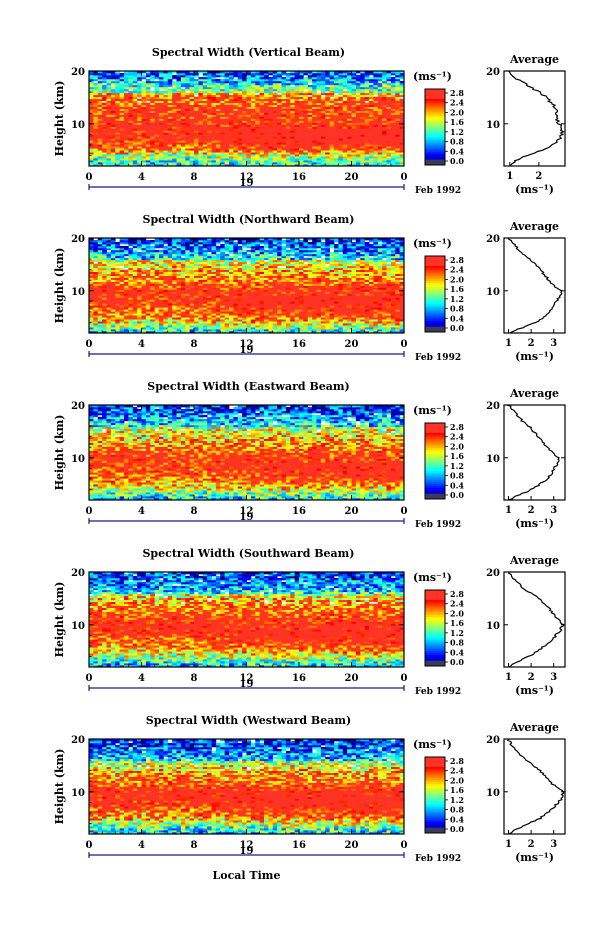  What do you see at coordinates (534, 189) in the screenshot?
I see `average-unit: (ms⁻¹)` at bounding box center [534, 189].